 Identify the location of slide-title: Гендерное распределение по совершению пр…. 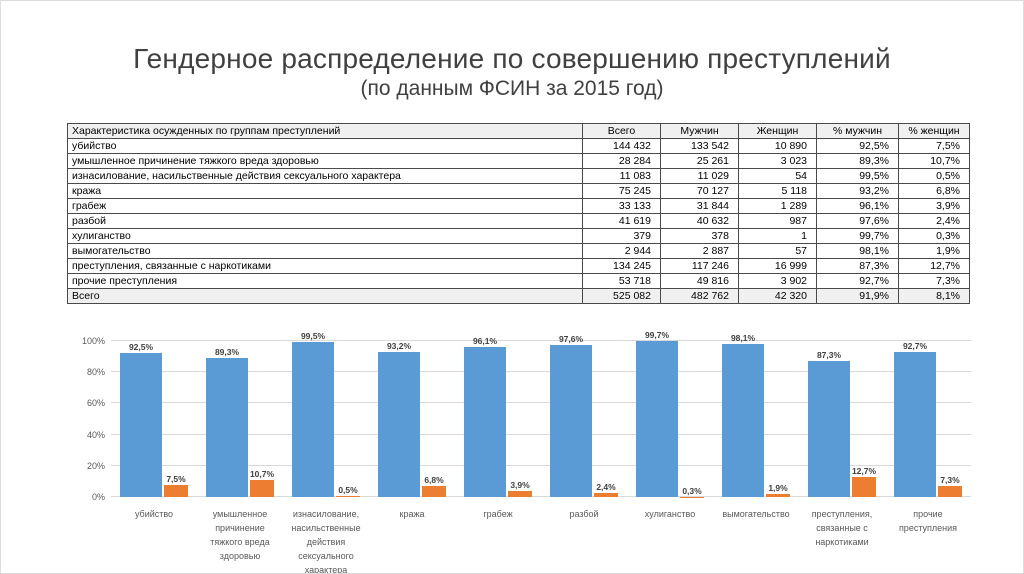
(512, 58).